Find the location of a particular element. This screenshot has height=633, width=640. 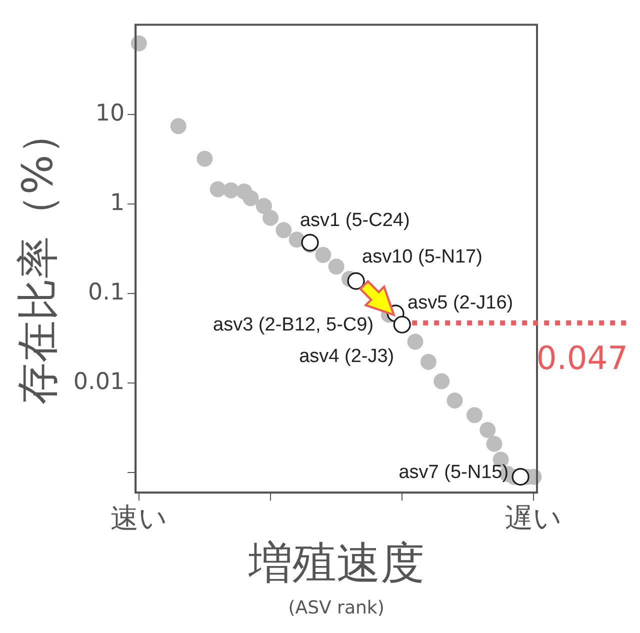

x-axis-title: 増殖速度 is located at coordinates (335, 564).